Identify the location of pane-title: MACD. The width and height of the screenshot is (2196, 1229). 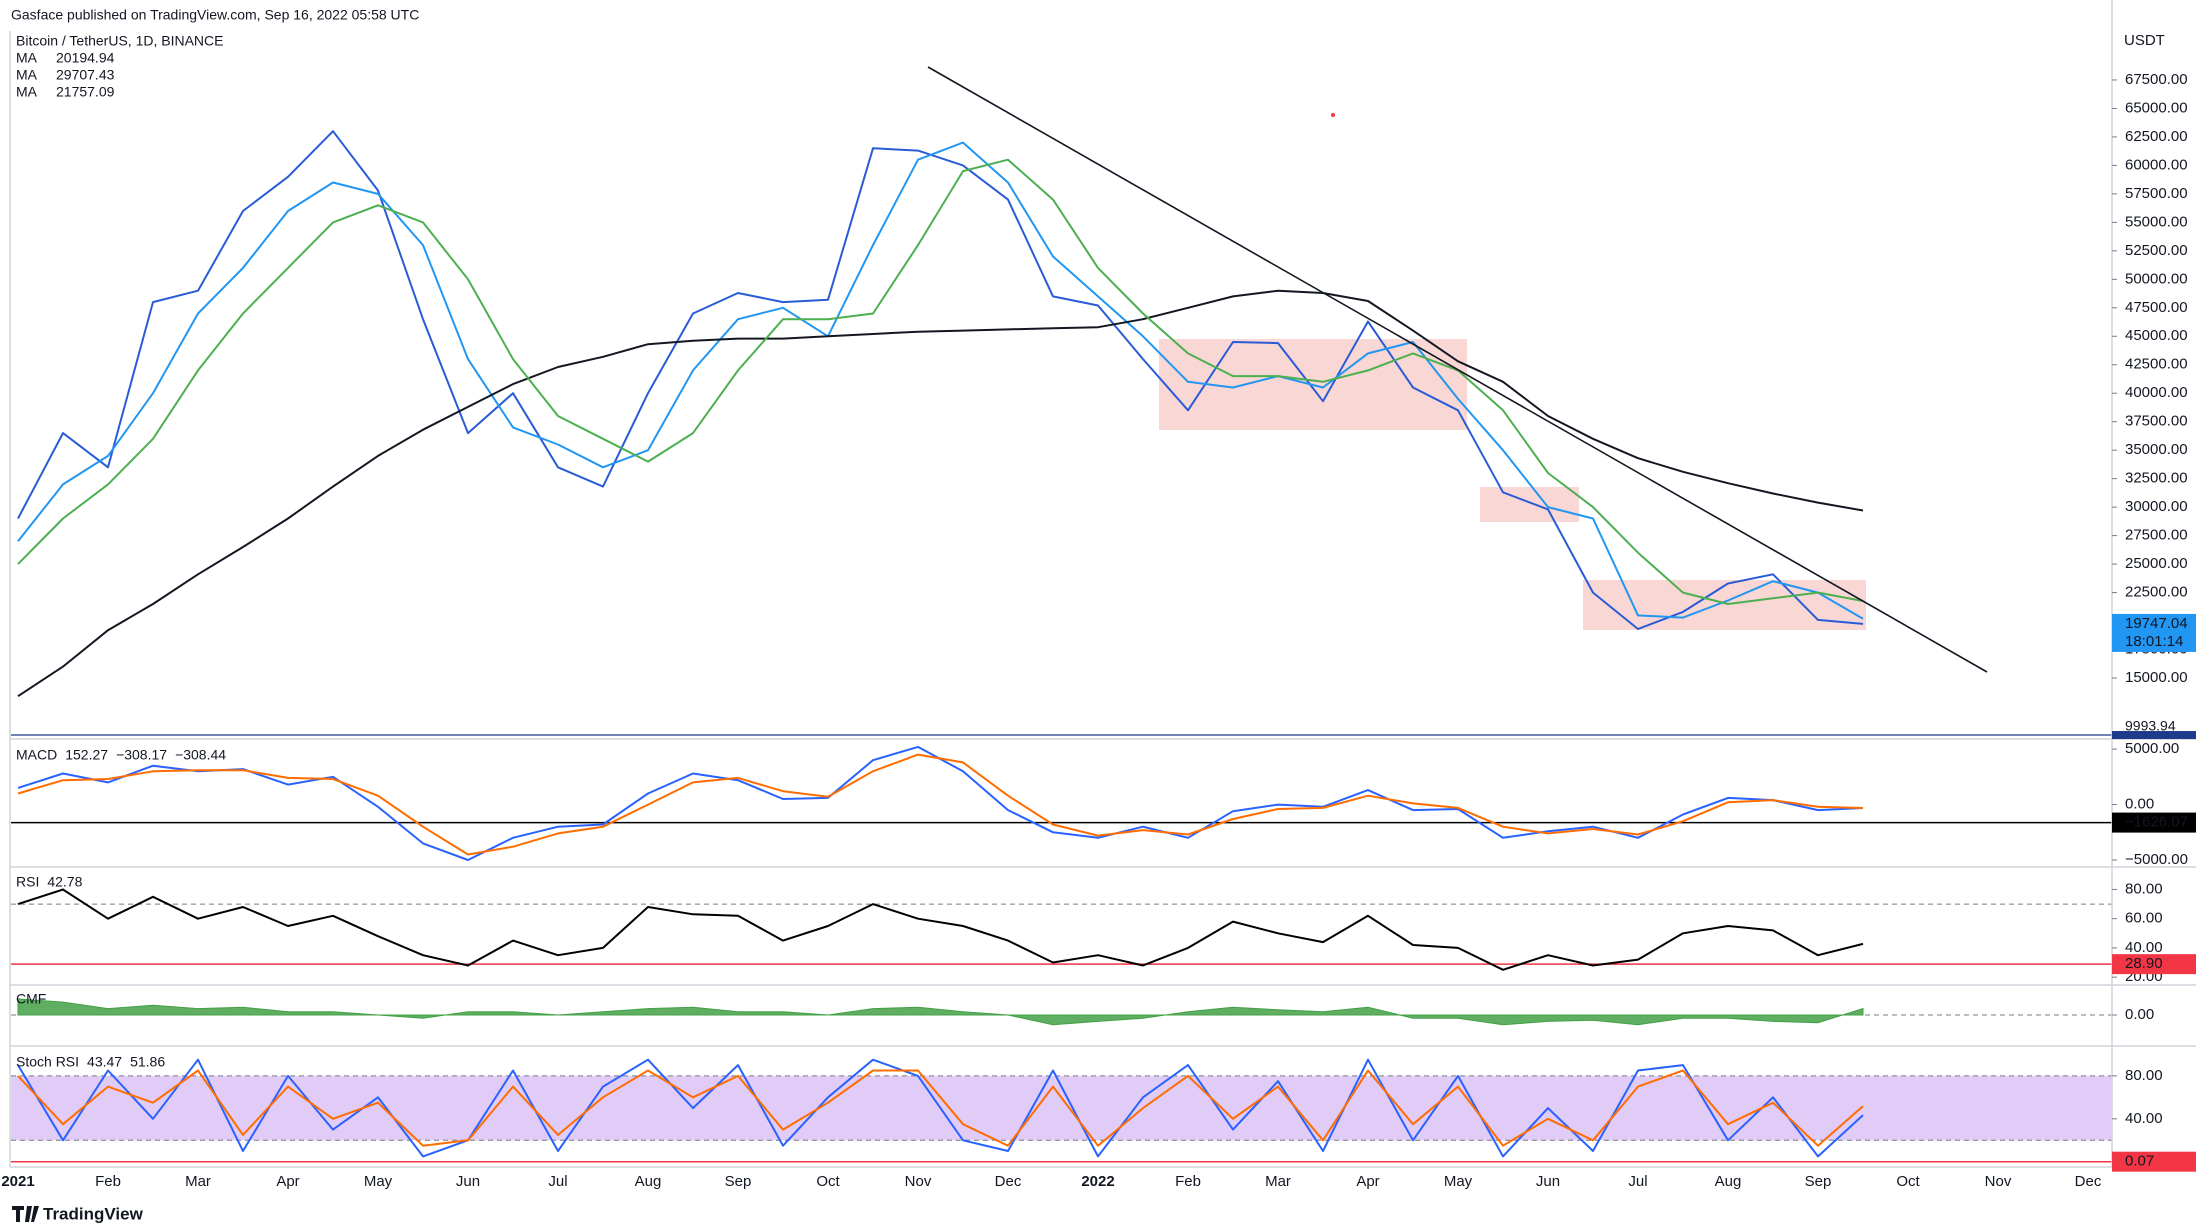
(36, 755).